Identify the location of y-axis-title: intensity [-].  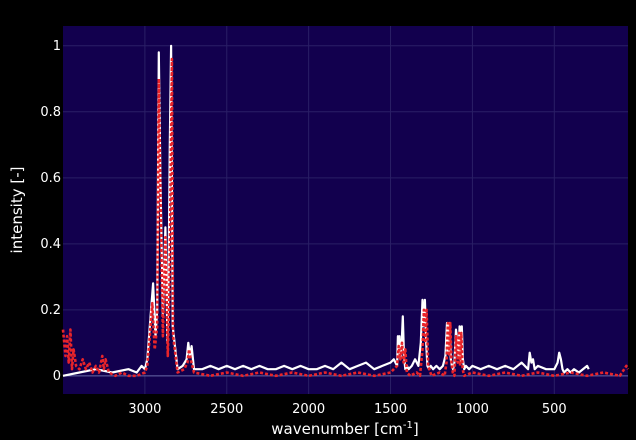
(17, 210).